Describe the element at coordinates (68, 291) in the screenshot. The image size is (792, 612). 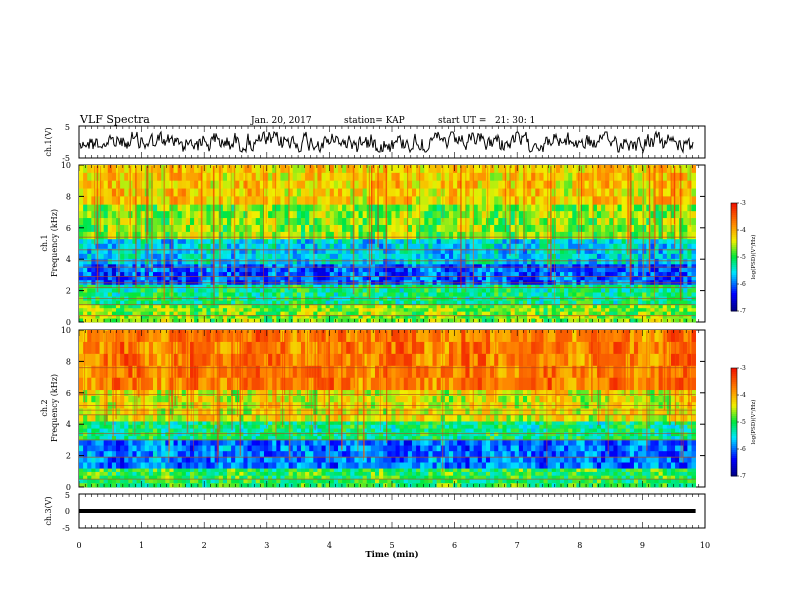
I see `ch1-spectrogram-ytick-label: 2` at that location.